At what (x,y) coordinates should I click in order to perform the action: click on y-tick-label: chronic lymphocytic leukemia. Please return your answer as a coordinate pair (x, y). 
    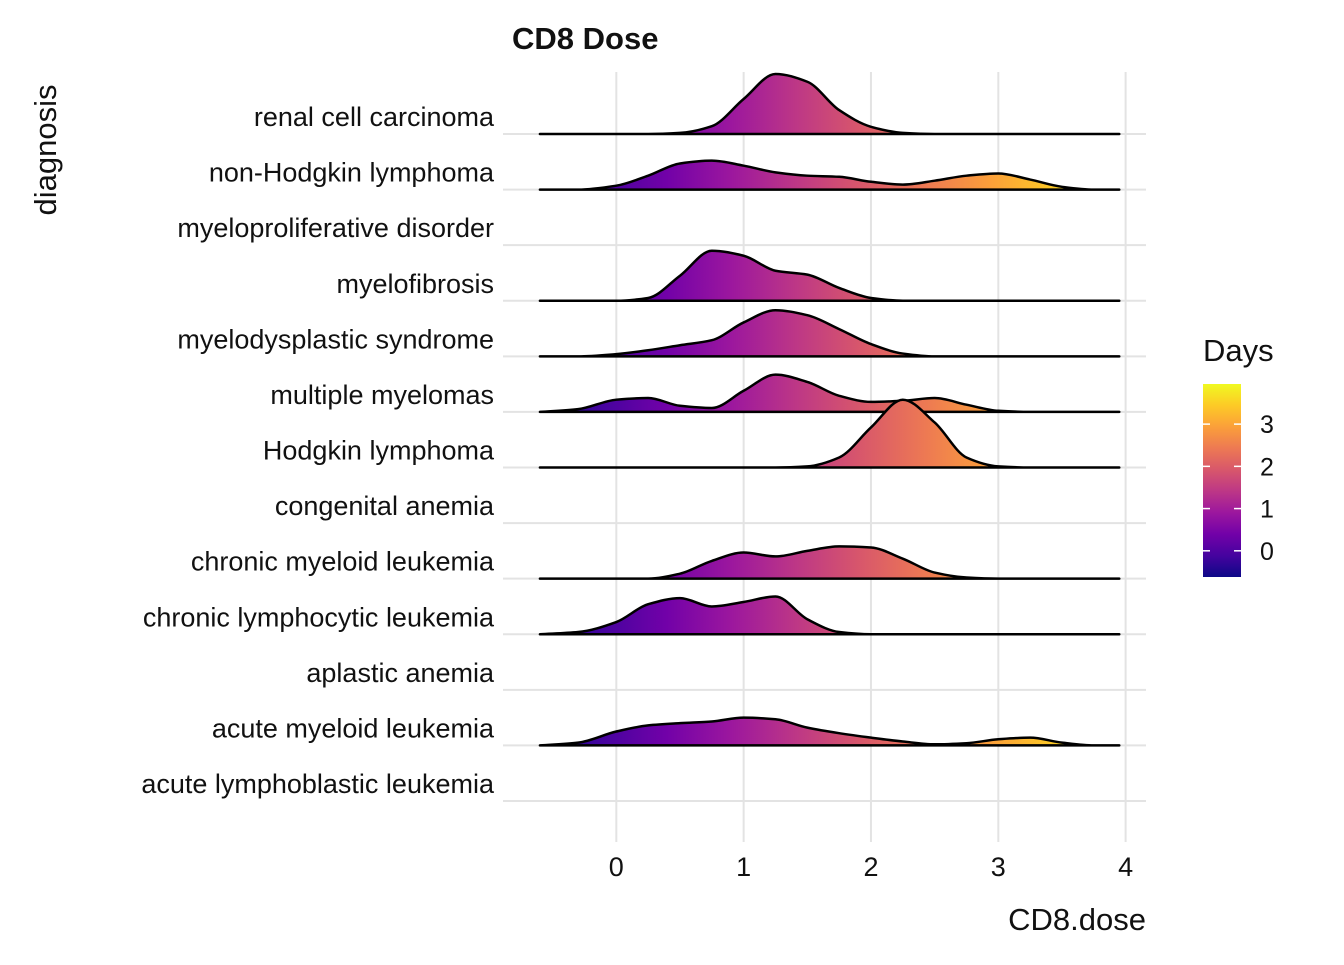
    Looking at the image, I should click on (319, 617).